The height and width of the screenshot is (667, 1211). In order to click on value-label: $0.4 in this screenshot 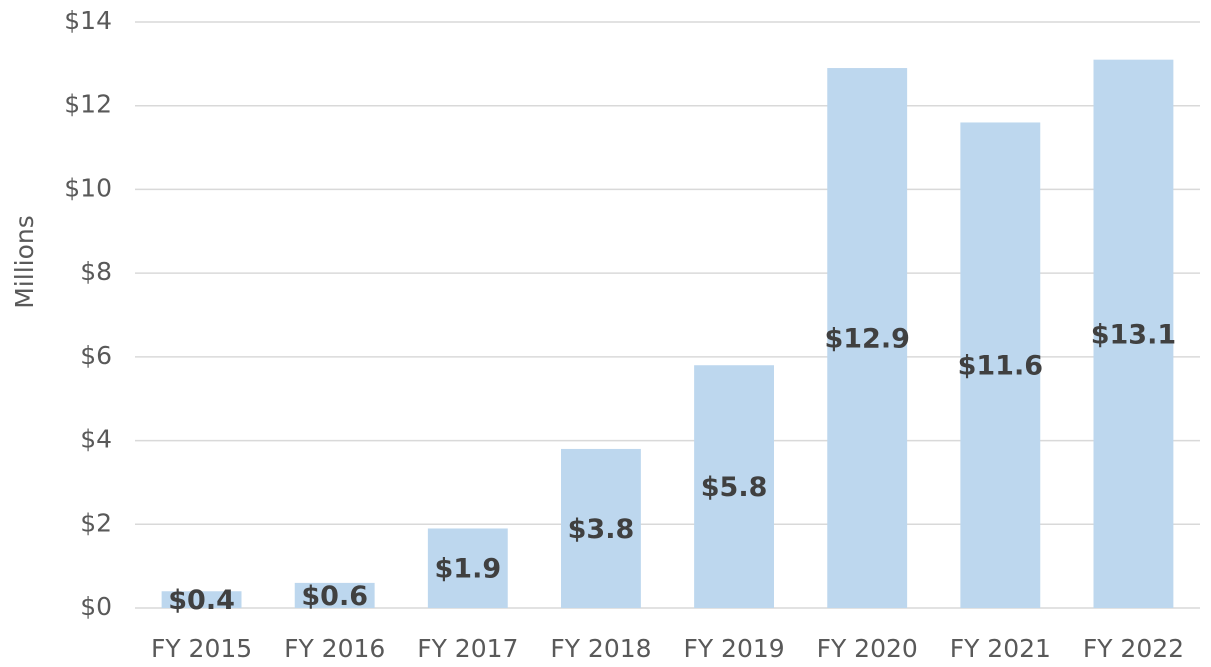, I will do `click(201, 600)`.